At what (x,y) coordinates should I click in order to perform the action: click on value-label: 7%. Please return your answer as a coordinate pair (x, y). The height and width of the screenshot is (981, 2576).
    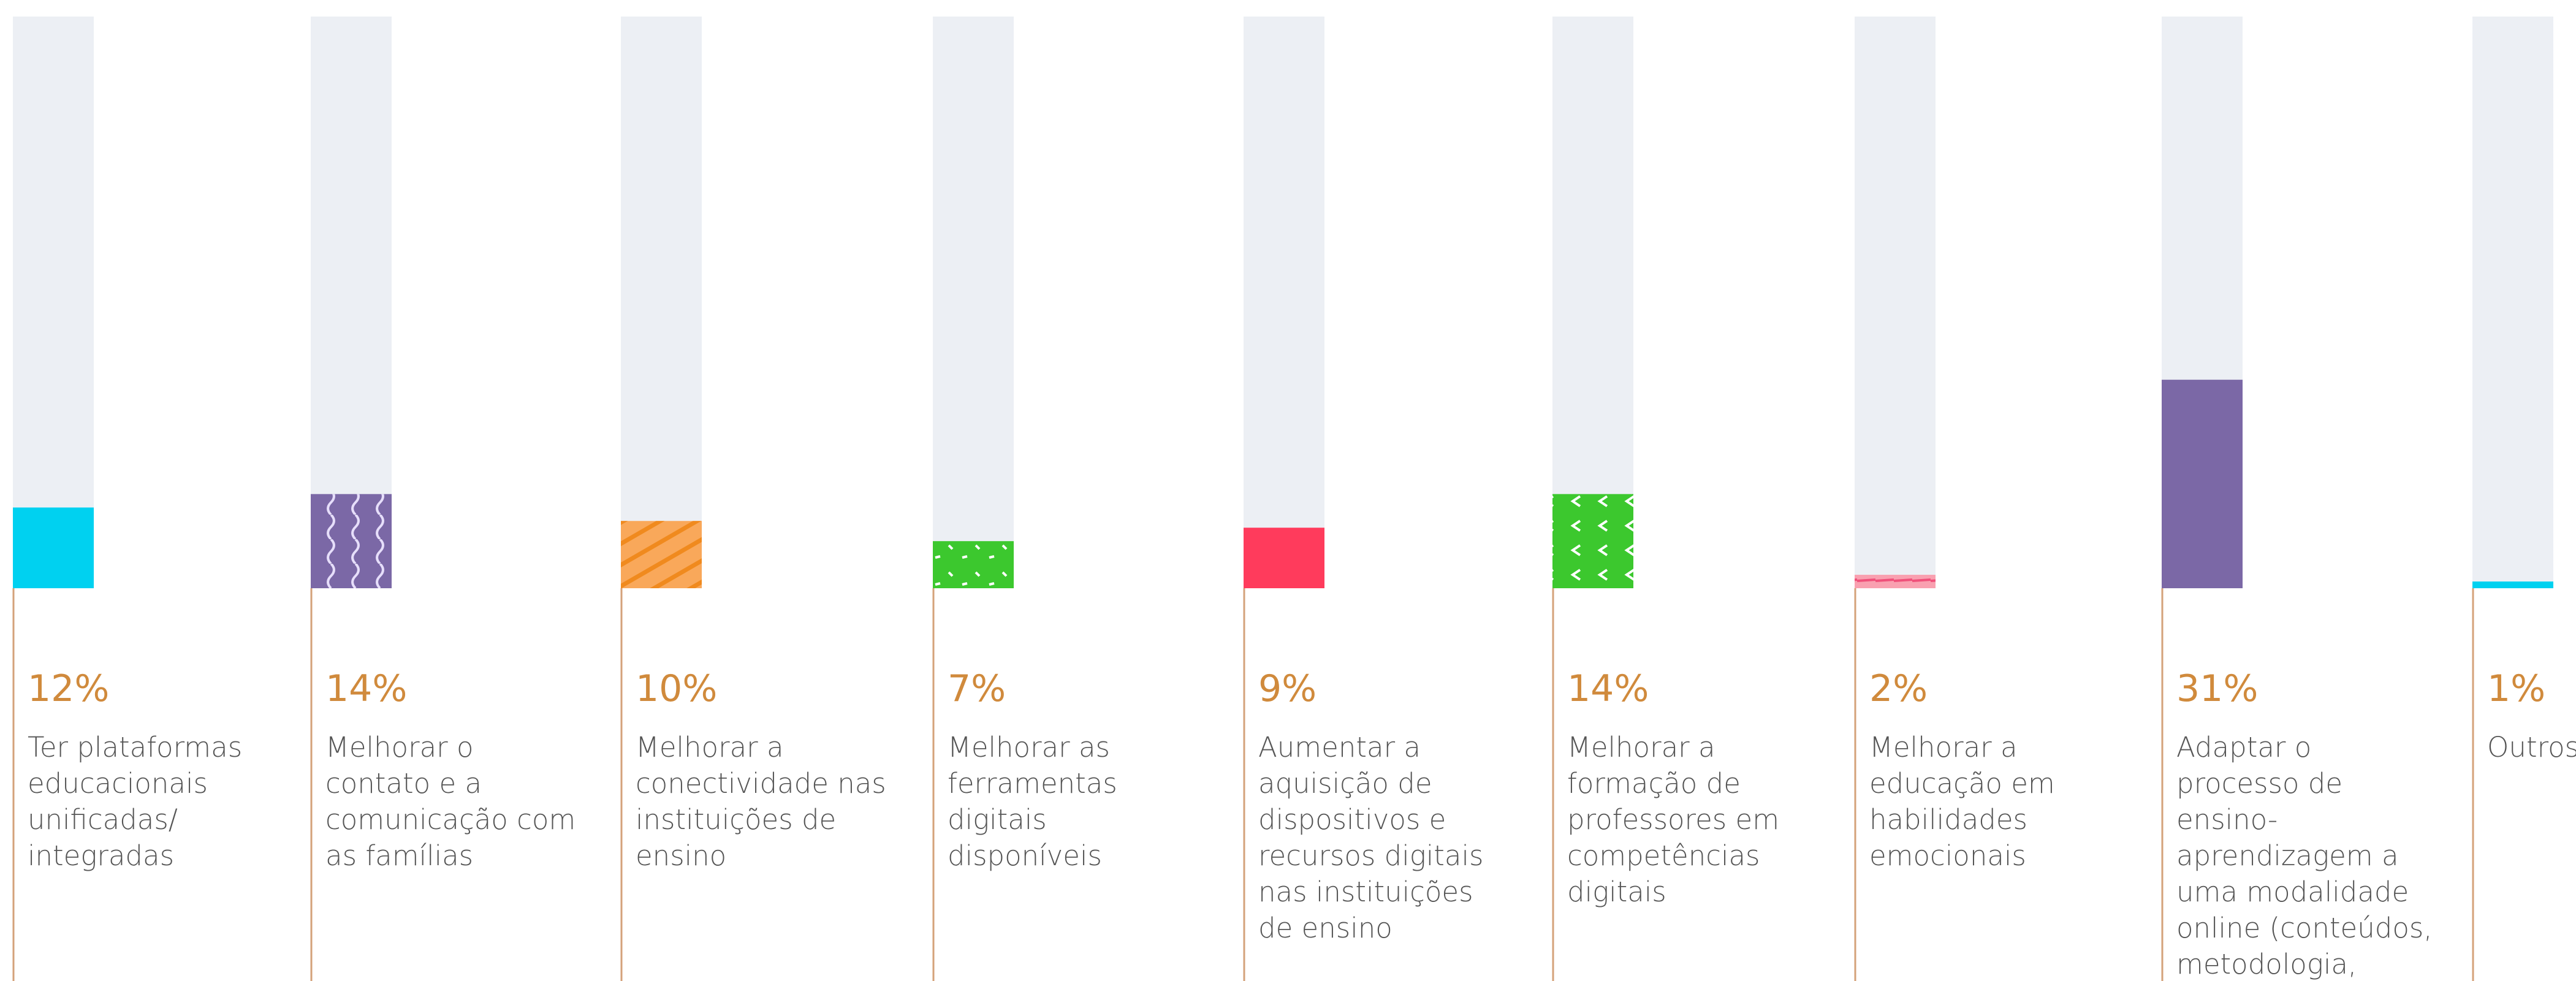
    Looking at the image, I should click on (977, 688).